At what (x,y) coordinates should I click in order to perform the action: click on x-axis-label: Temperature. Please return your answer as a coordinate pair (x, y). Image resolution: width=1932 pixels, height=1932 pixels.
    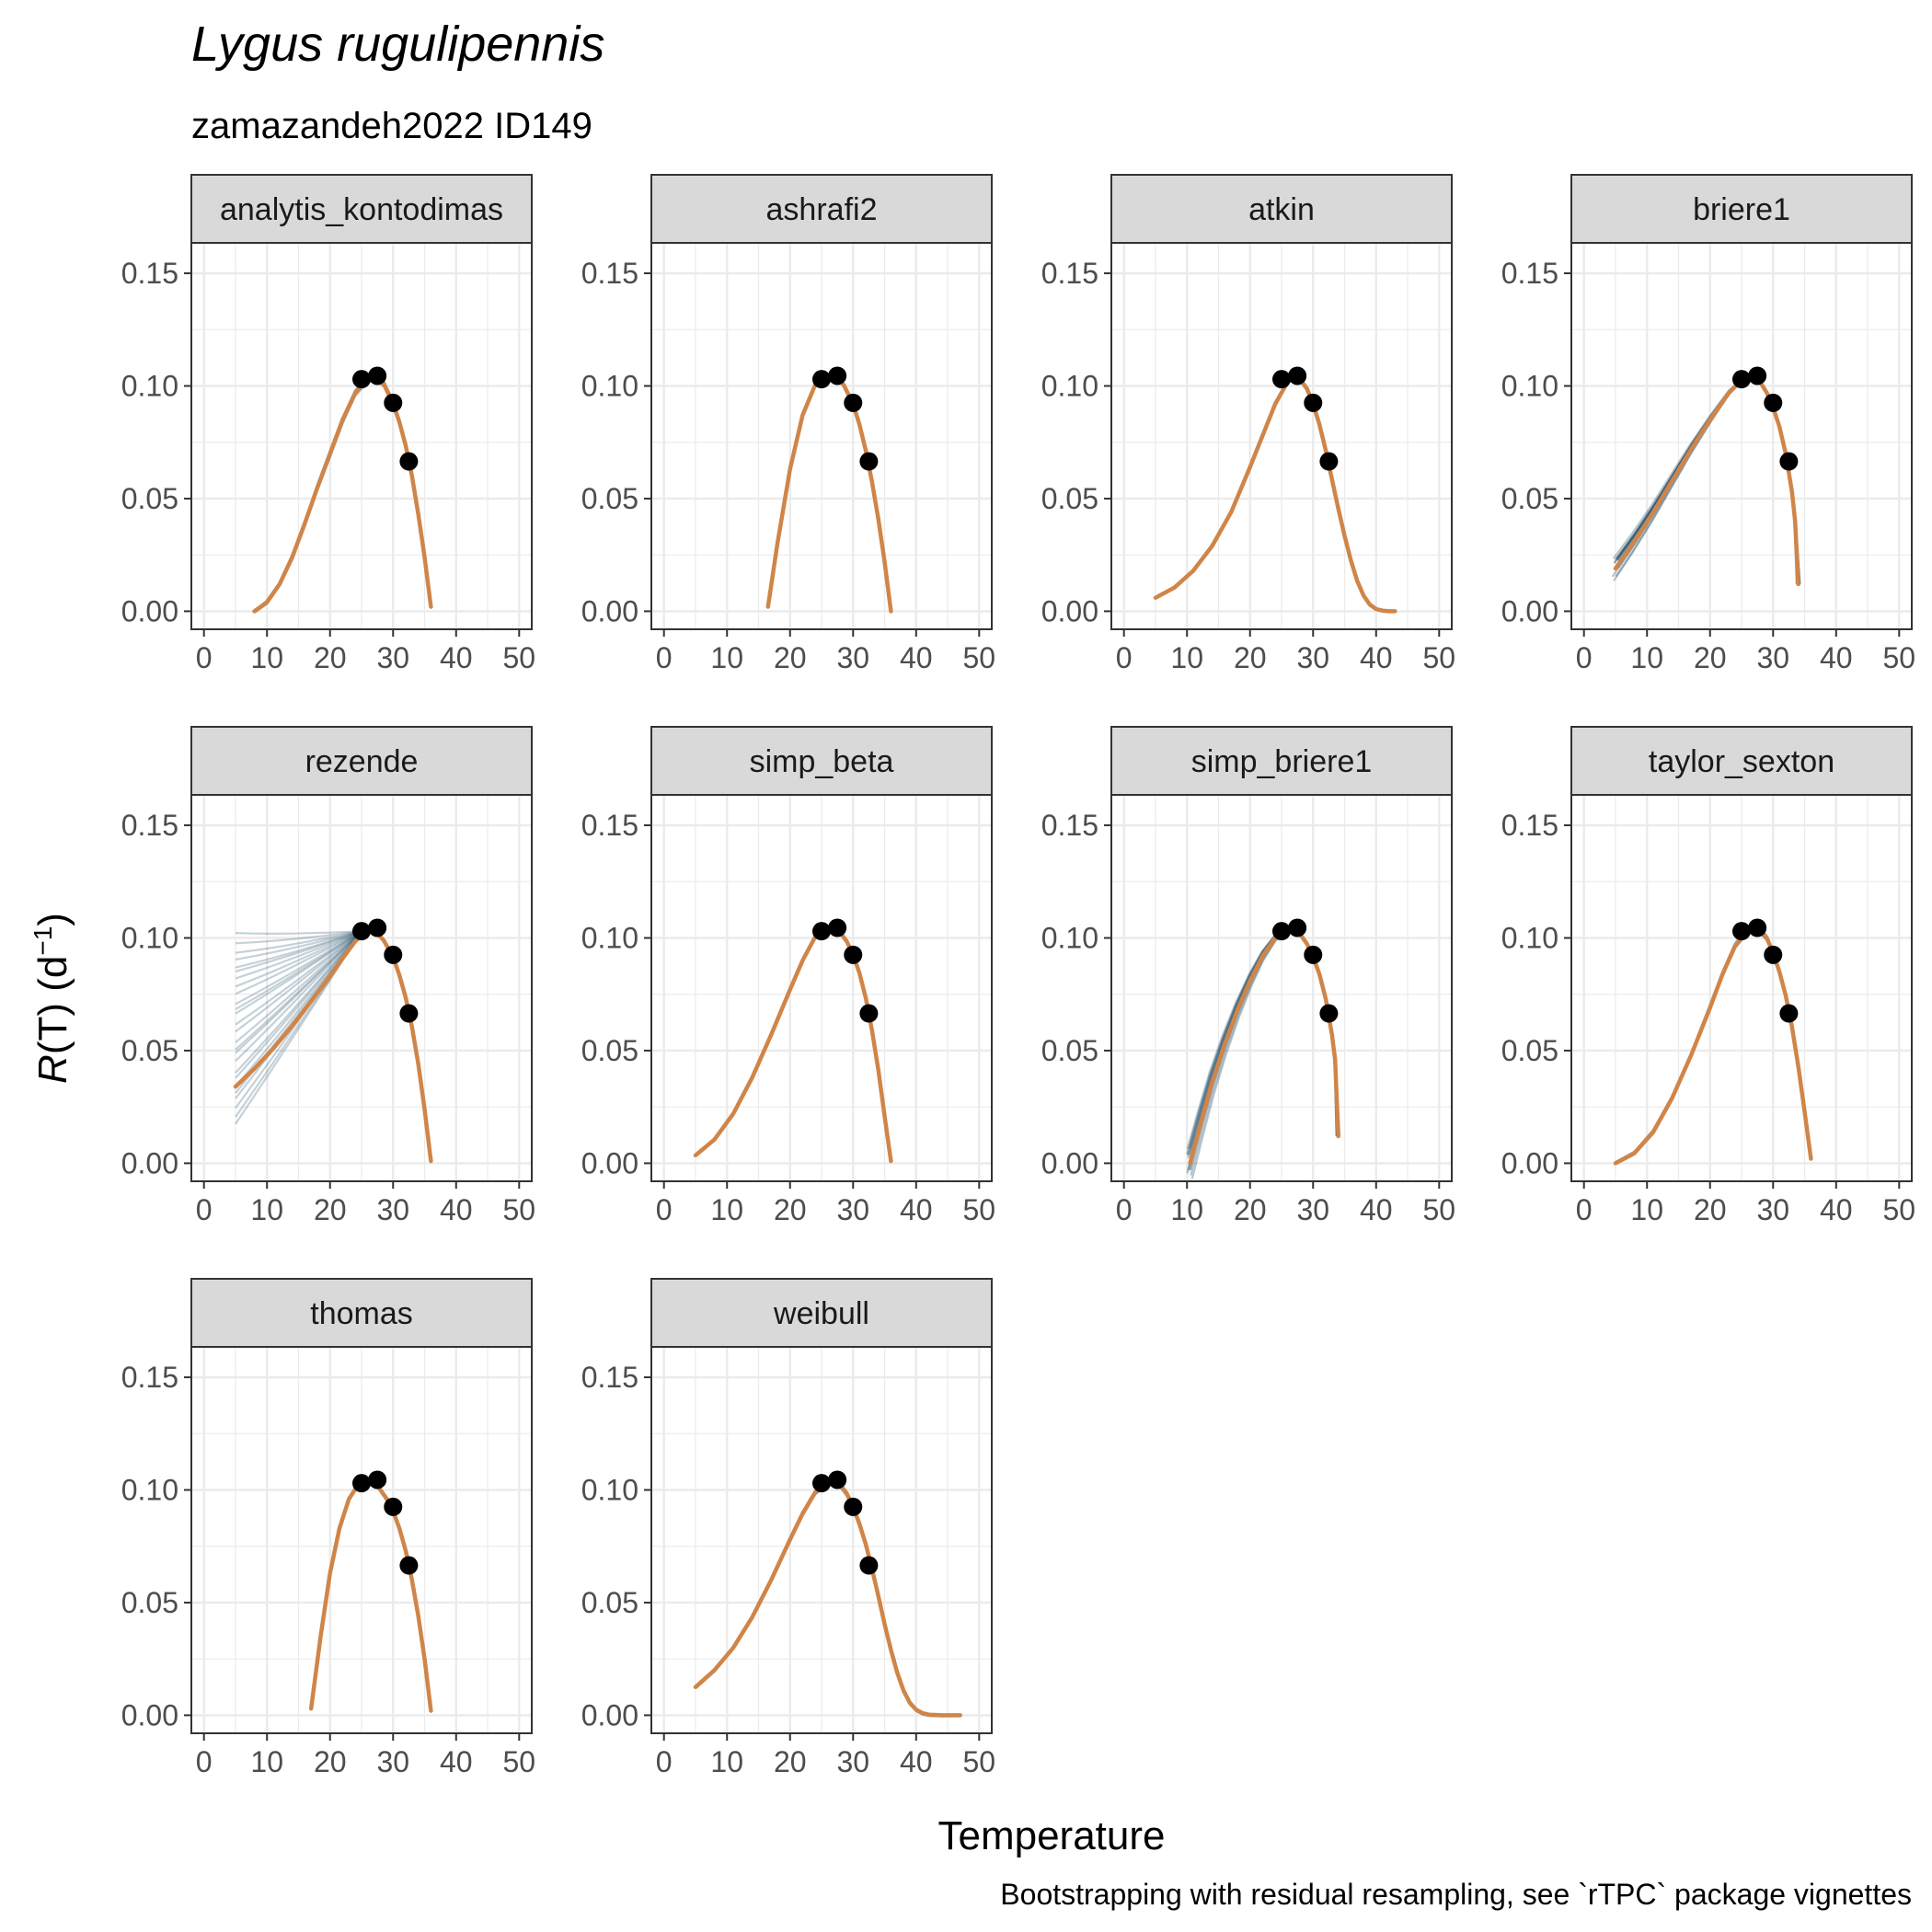
    Looking at the image, I should click on (1051, 1835).